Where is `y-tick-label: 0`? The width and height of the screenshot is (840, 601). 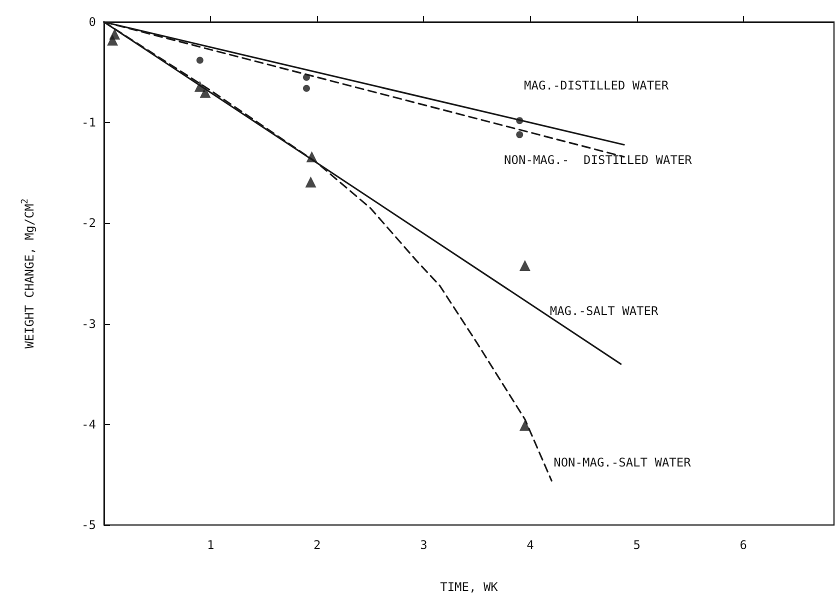
y-tick-label: 0 is located at coordinates (92, 22).